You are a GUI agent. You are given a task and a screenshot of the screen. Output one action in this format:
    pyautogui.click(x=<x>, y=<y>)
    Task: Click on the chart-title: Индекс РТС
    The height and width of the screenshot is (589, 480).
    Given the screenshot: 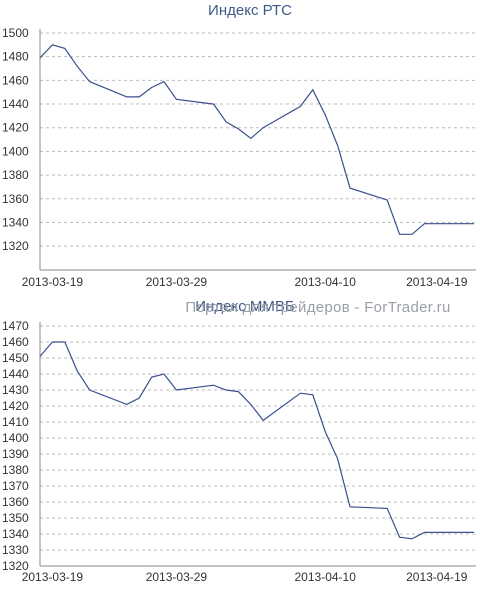 What is the action you would take?
    pyautogui.click(x=250, y=10)
    